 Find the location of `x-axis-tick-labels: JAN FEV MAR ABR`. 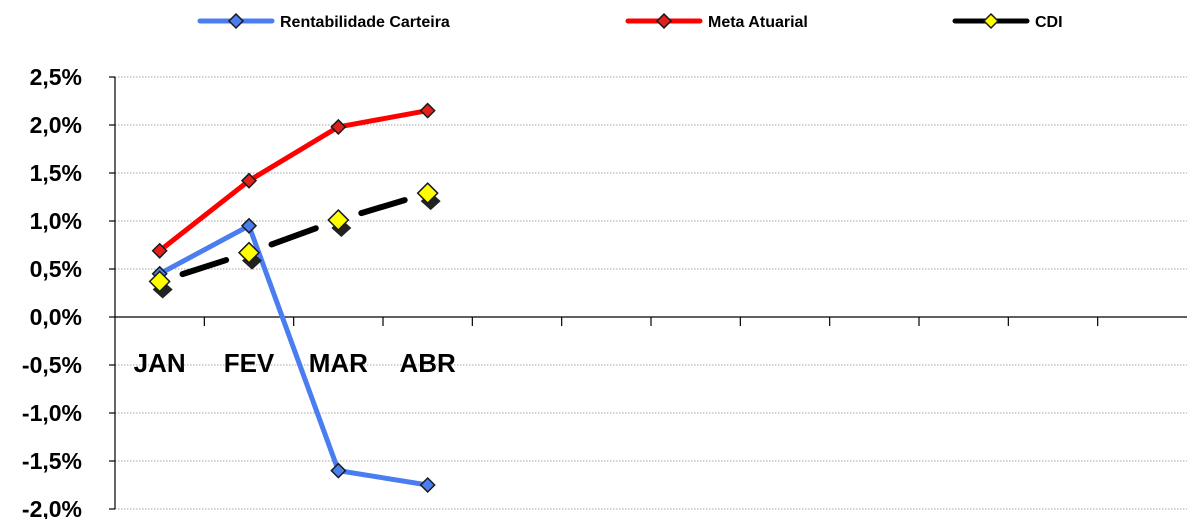

x-axis-tick-labels: JAN FEV MAR ABR is located at coordinates (295, 363).